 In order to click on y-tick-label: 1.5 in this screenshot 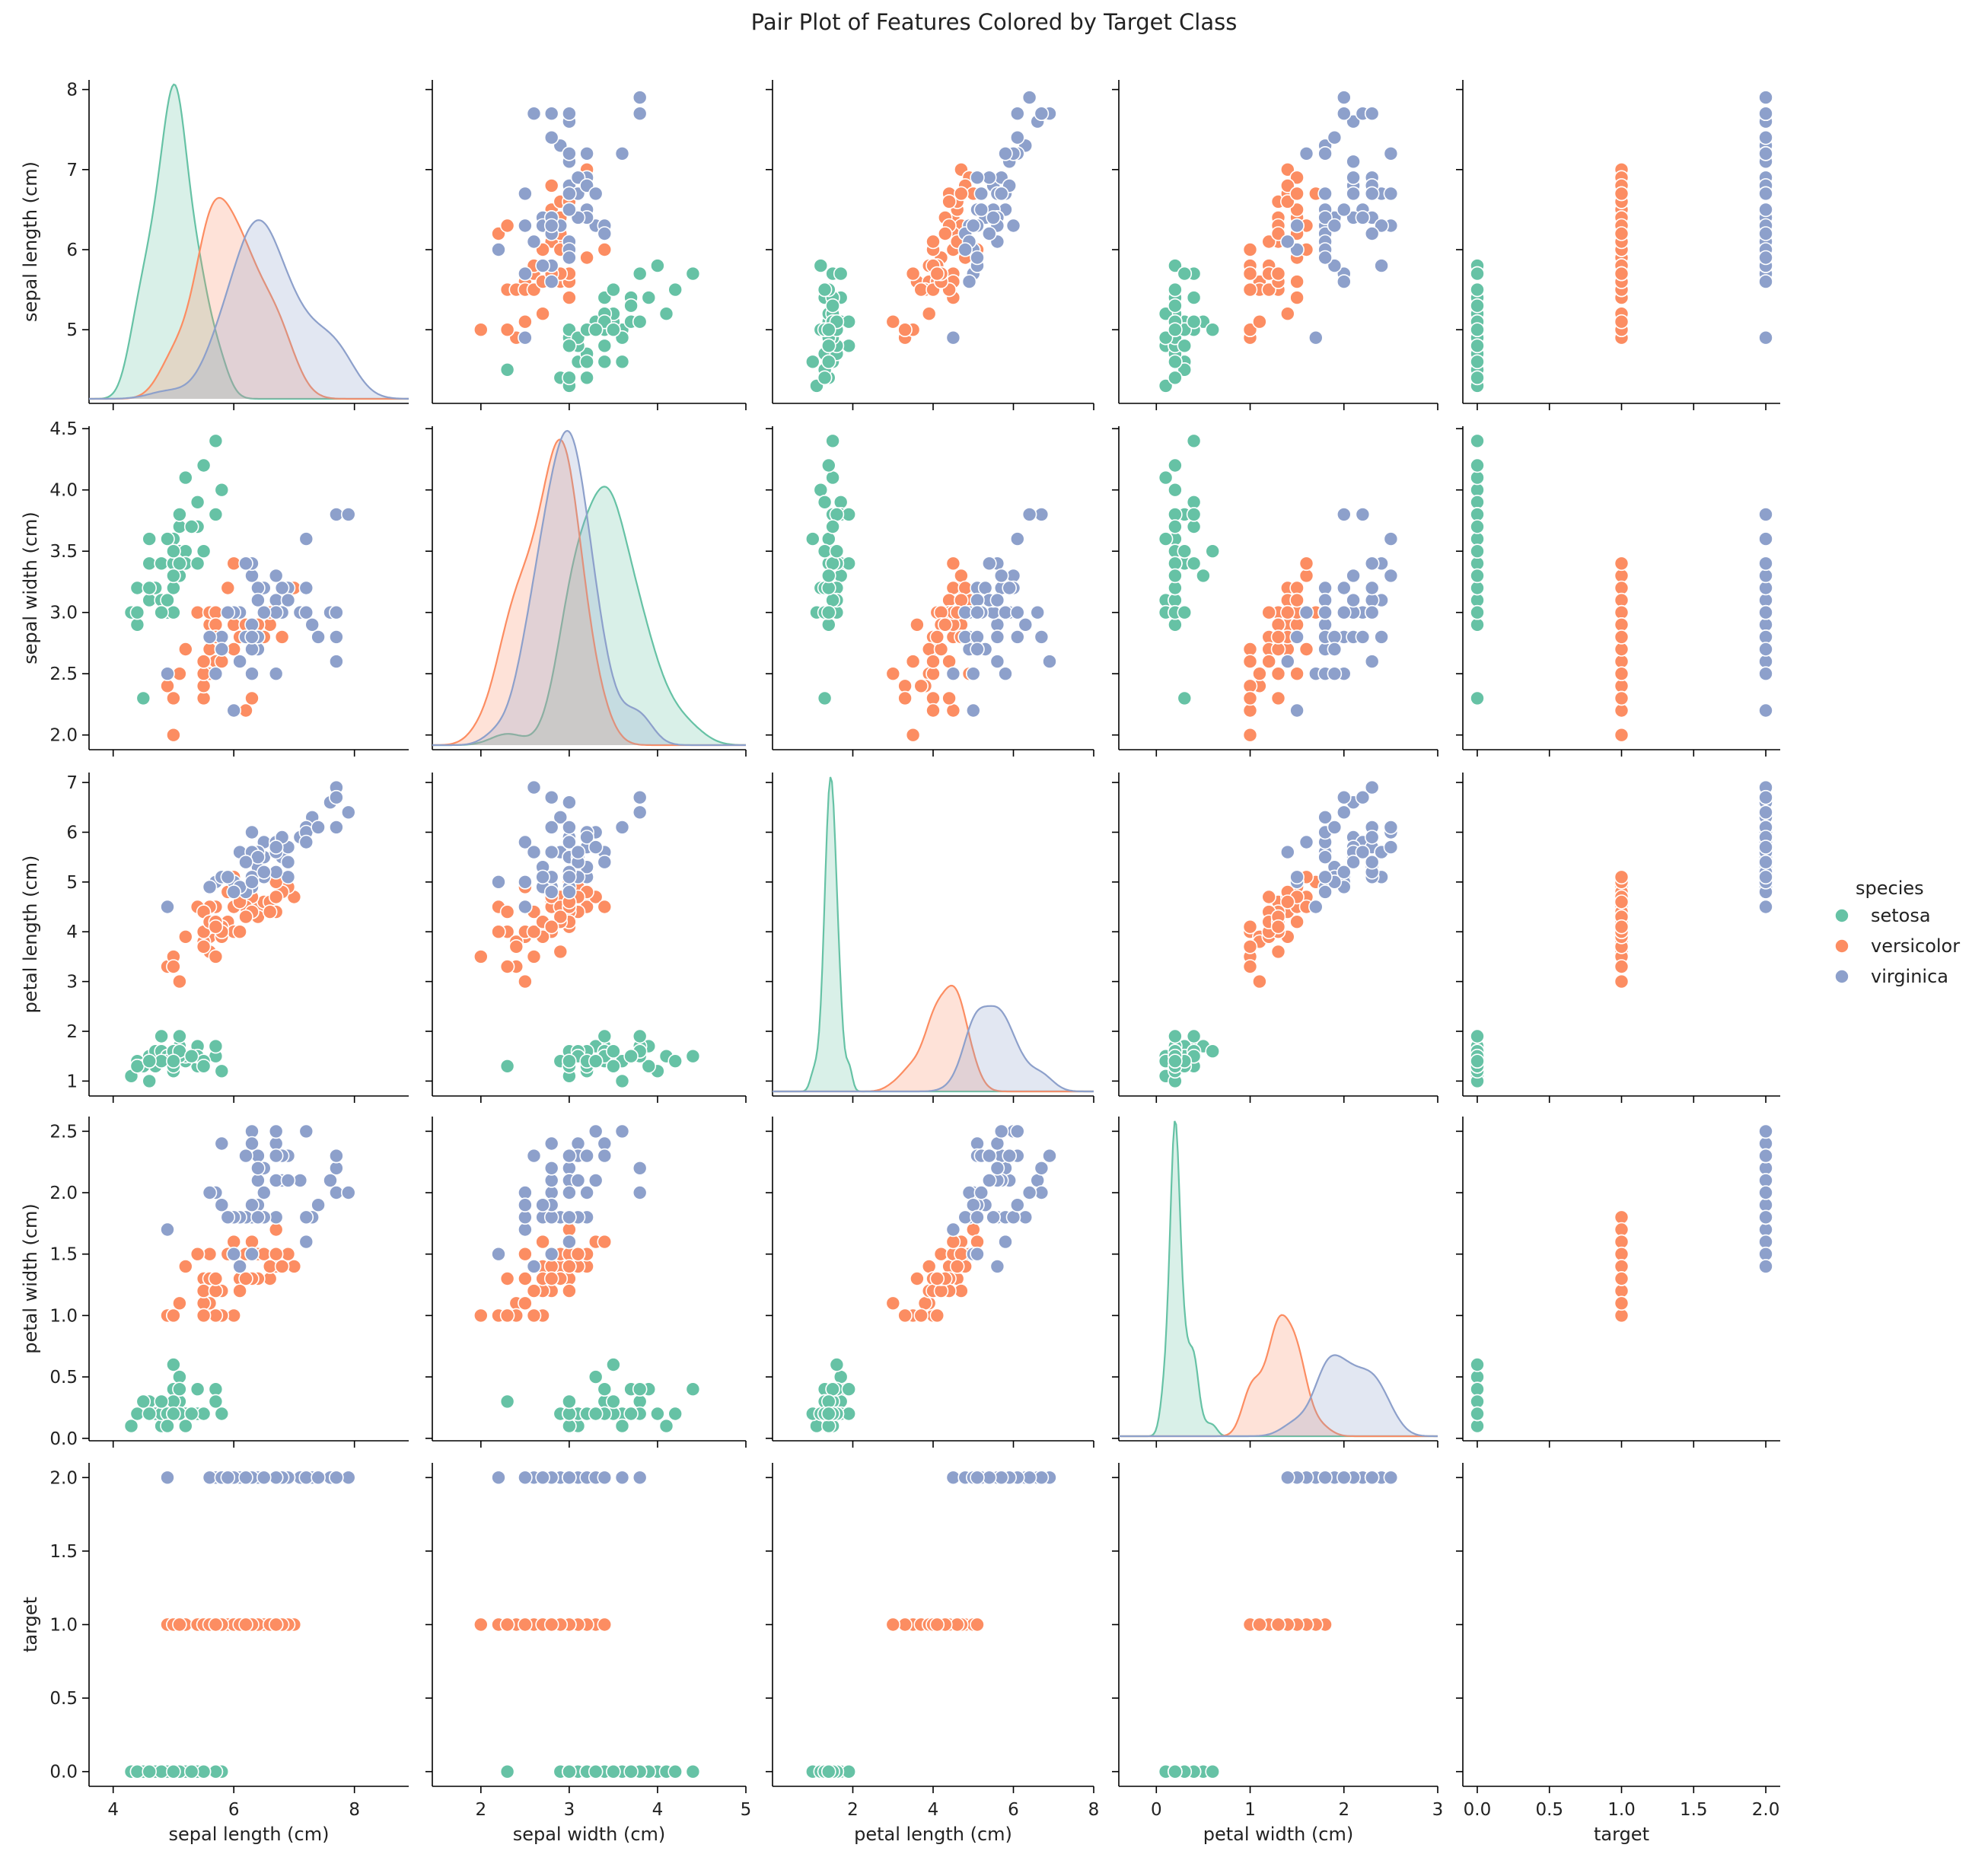, I will do `click(64, 1552)`.